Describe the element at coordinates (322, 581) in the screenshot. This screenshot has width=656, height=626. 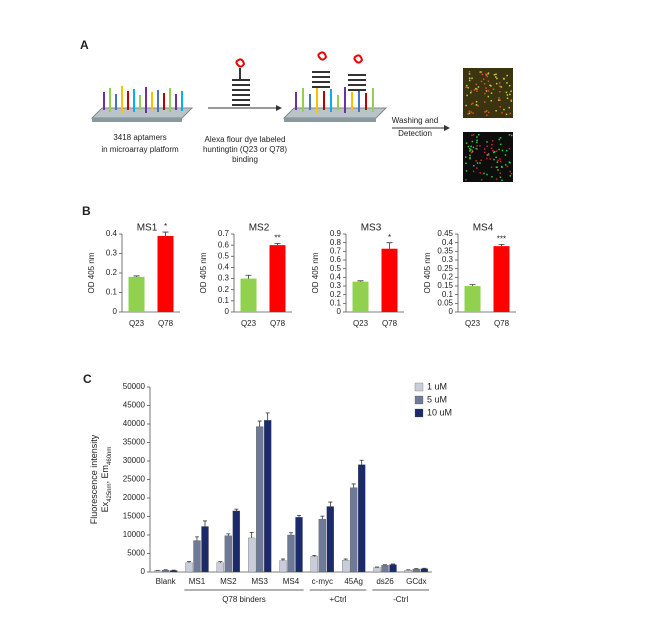
I see `x-tick-label: c-myc` at that location.